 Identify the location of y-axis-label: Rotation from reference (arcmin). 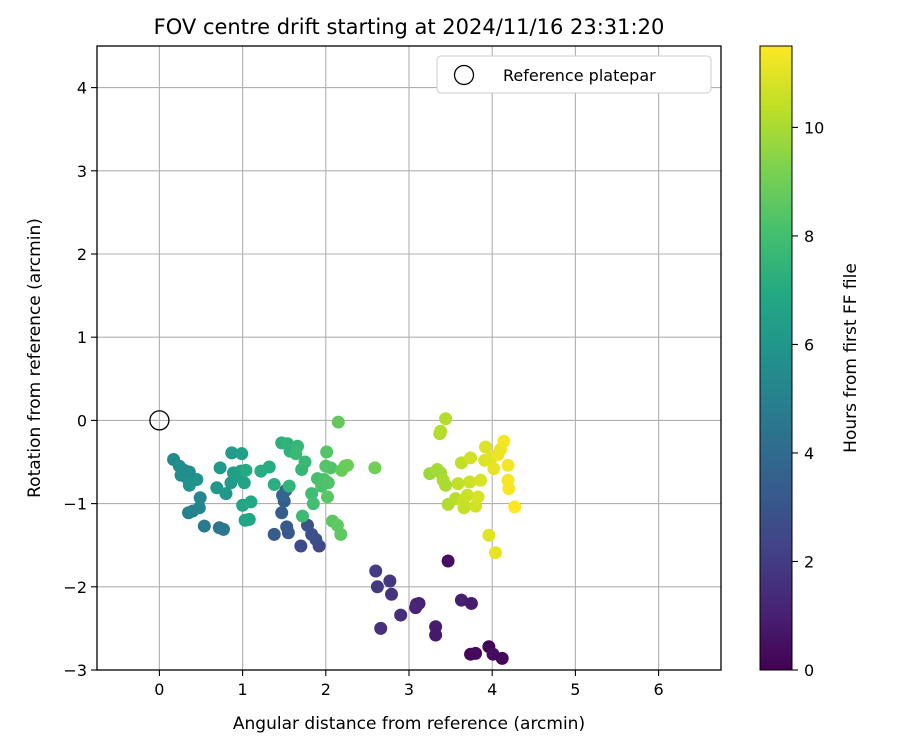
(35, 358).